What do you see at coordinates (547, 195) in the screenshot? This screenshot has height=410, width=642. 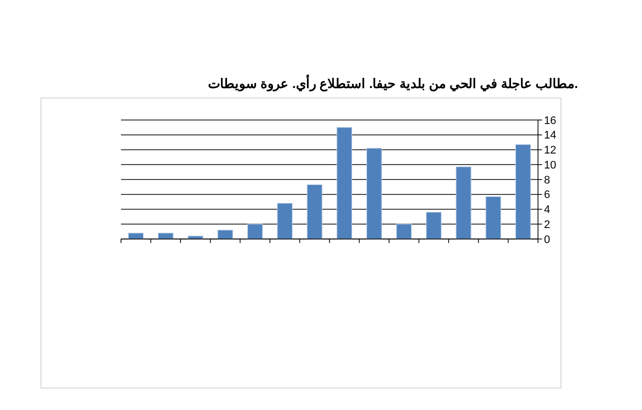 I see `y-tick-label: 6` at bounding box center [547, 195].